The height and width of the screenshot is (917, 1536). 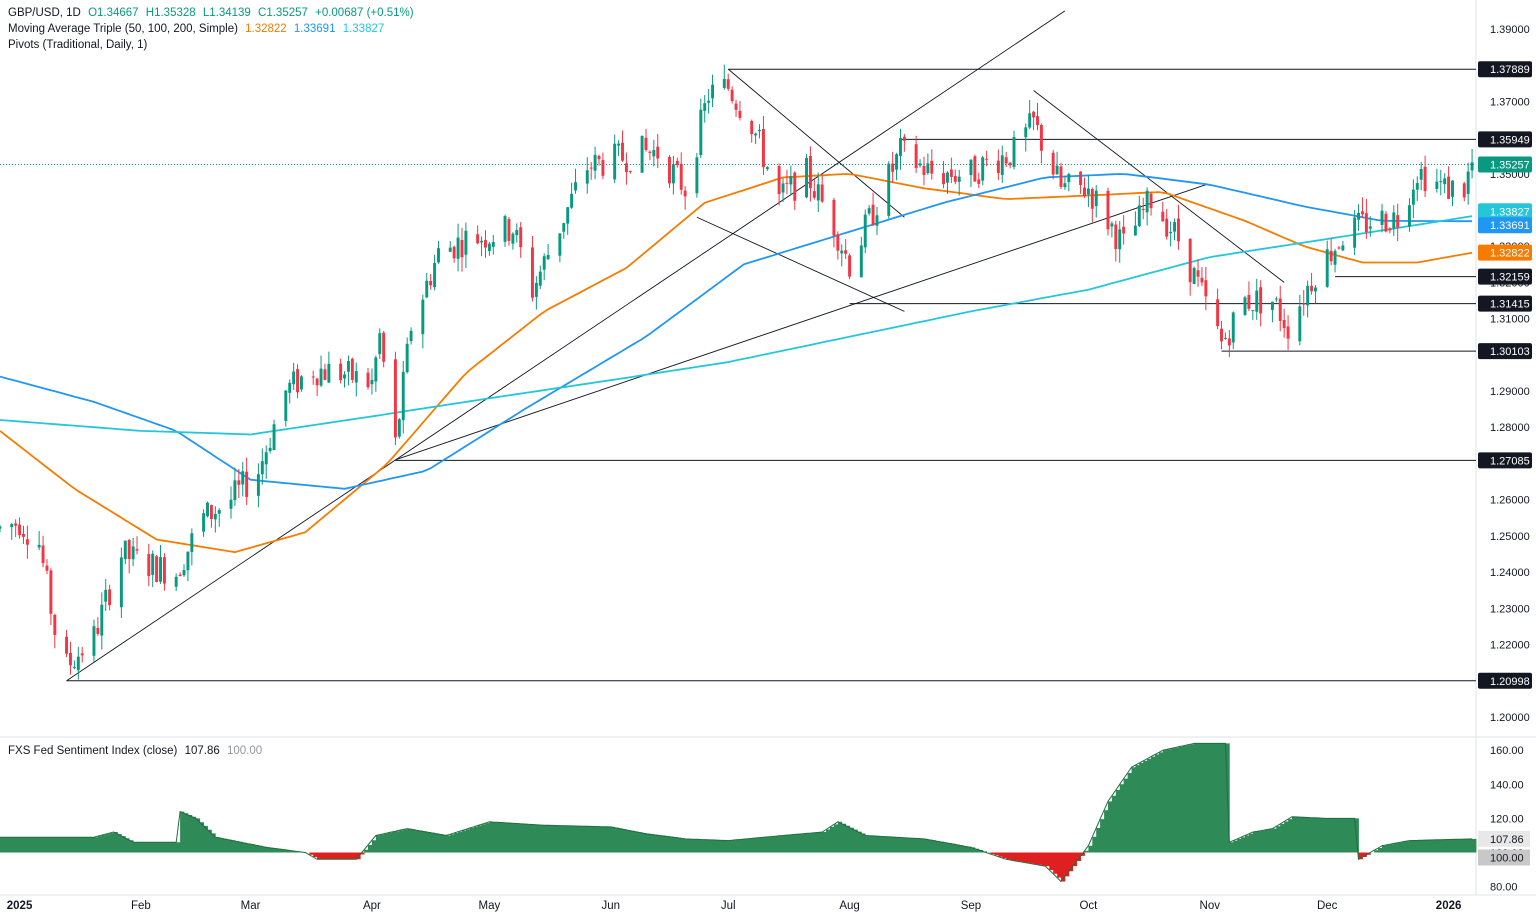 I want to click on price-tick-label: 1.37000, so click(x=1510, y=102).